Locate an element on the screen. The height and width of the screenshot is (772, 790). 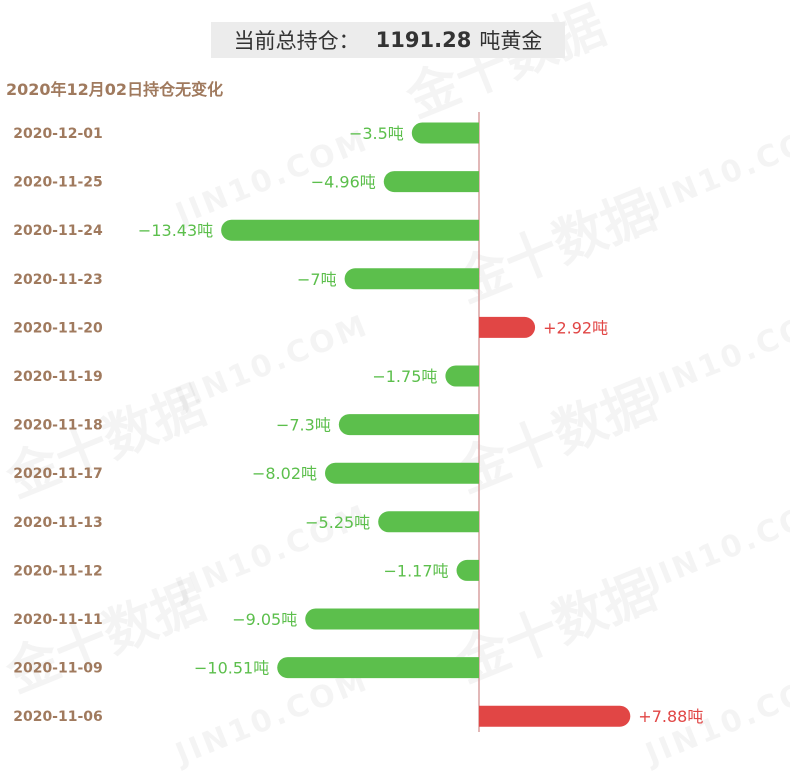
value-label: −9.05吨 is located at coordinates (264, 619).